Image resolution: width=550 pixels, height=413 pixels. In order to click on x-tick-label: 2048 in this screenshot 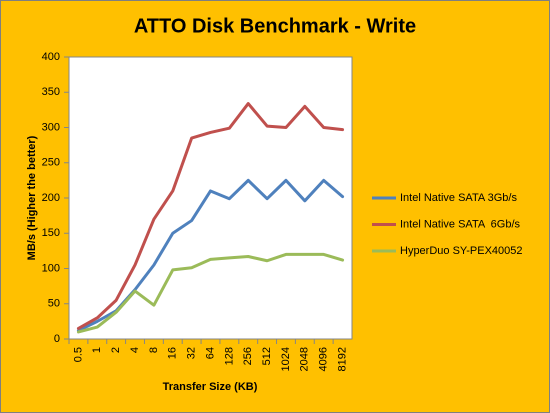, I will do `click(305, 359)`.